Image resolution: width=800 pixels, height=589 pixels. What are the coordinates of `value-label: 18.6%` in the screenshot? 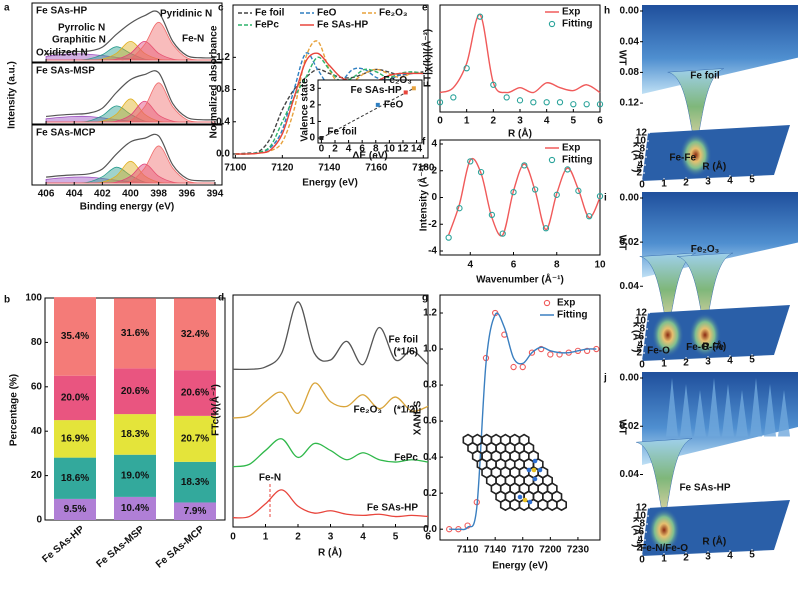 It's located at (75, 478).